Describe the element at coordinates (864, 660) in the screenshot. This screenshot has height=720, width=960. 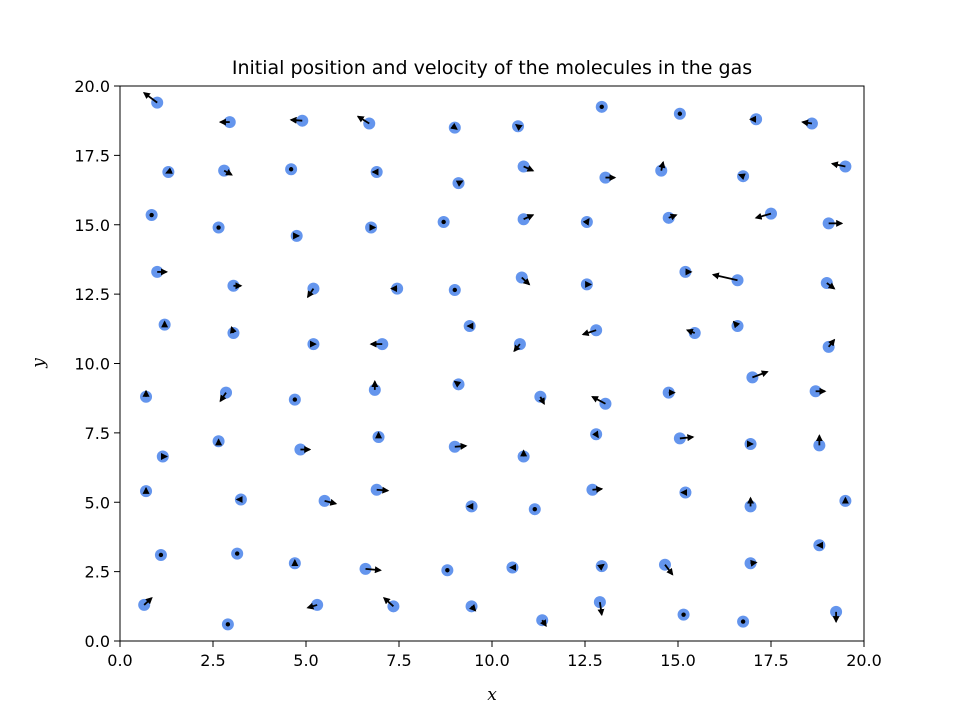
I see `x-tick-label: 20.0` at that location.